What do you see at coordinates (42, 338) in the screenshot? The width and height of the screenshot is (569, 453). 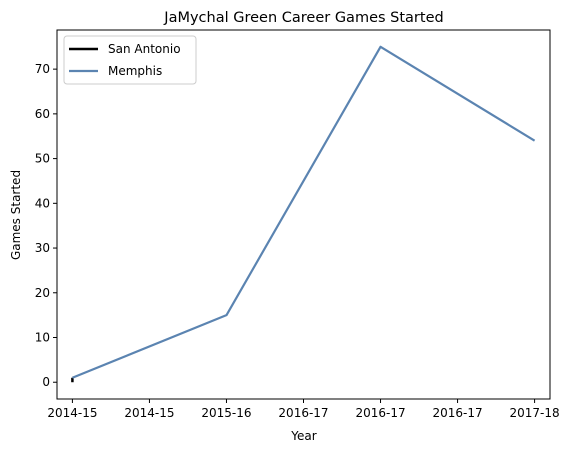 I see `y-tick-label: 10` at bounding box center [42, 338].